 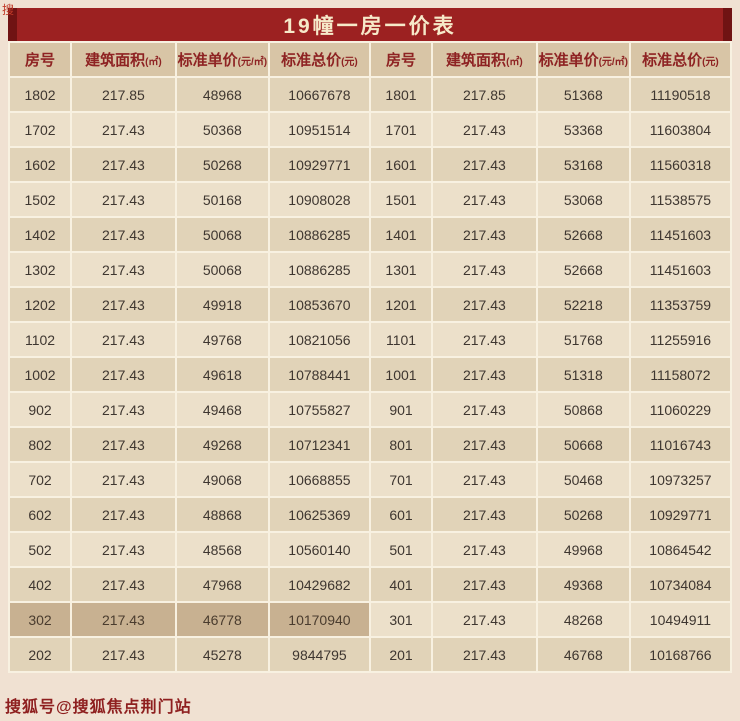 What do you see at coordinates (401, 619) in the screenshot?
I see `table-cell: 301` at bounding box center [401, 619].